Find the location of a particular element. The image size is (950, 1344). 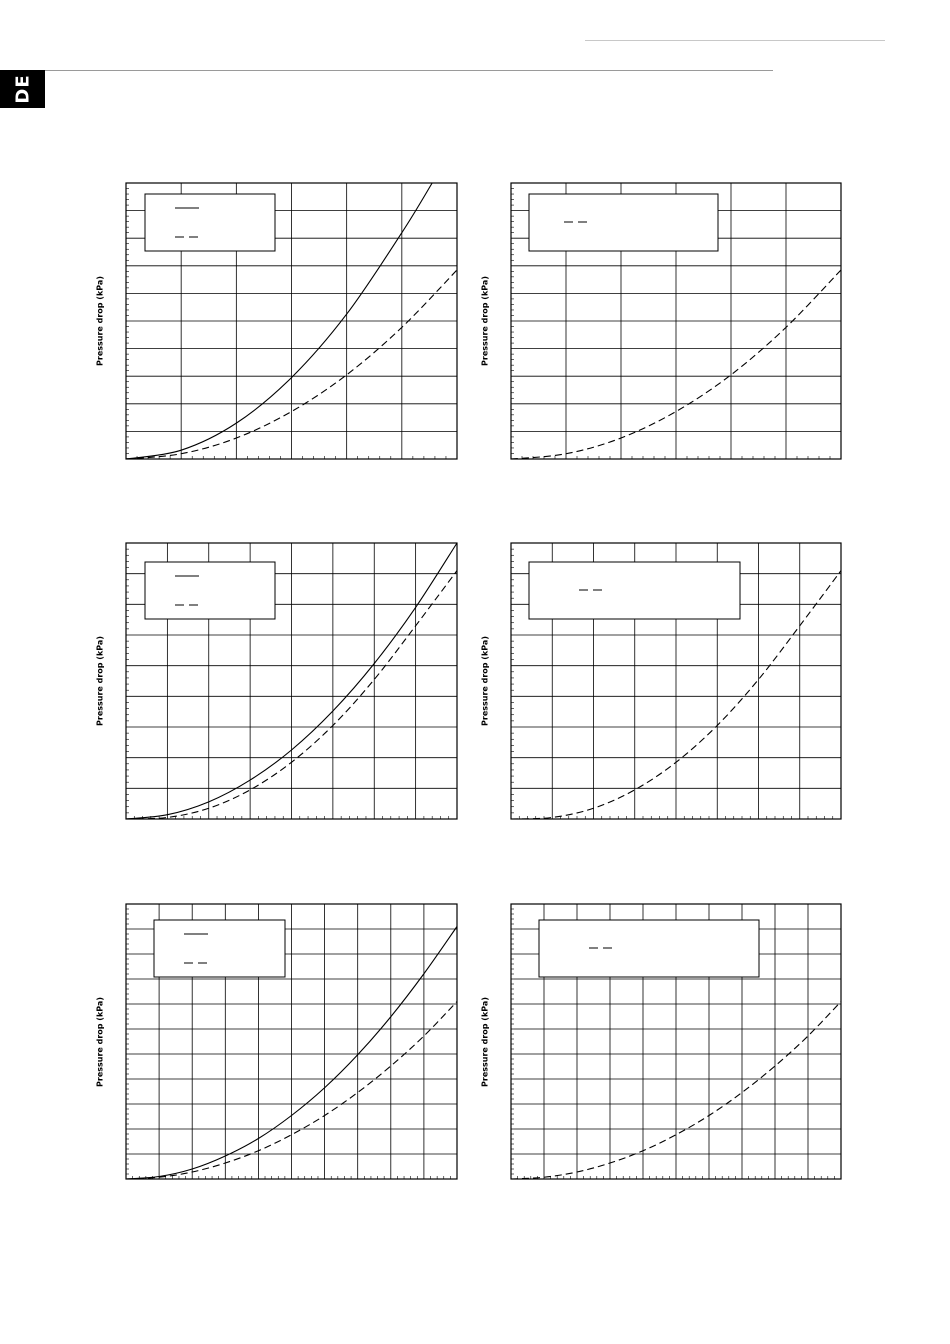

header-rule-right is located at coordinates (735, 40).